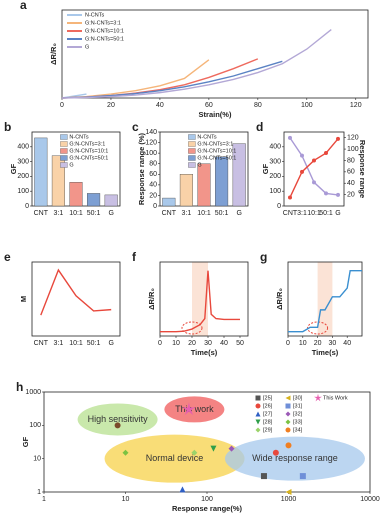 The height and width of the screenshot is (520, 380). Describe the element at coordinates (353, 149) in the screenshot. I see `y2-tick-label: 100` at that location.